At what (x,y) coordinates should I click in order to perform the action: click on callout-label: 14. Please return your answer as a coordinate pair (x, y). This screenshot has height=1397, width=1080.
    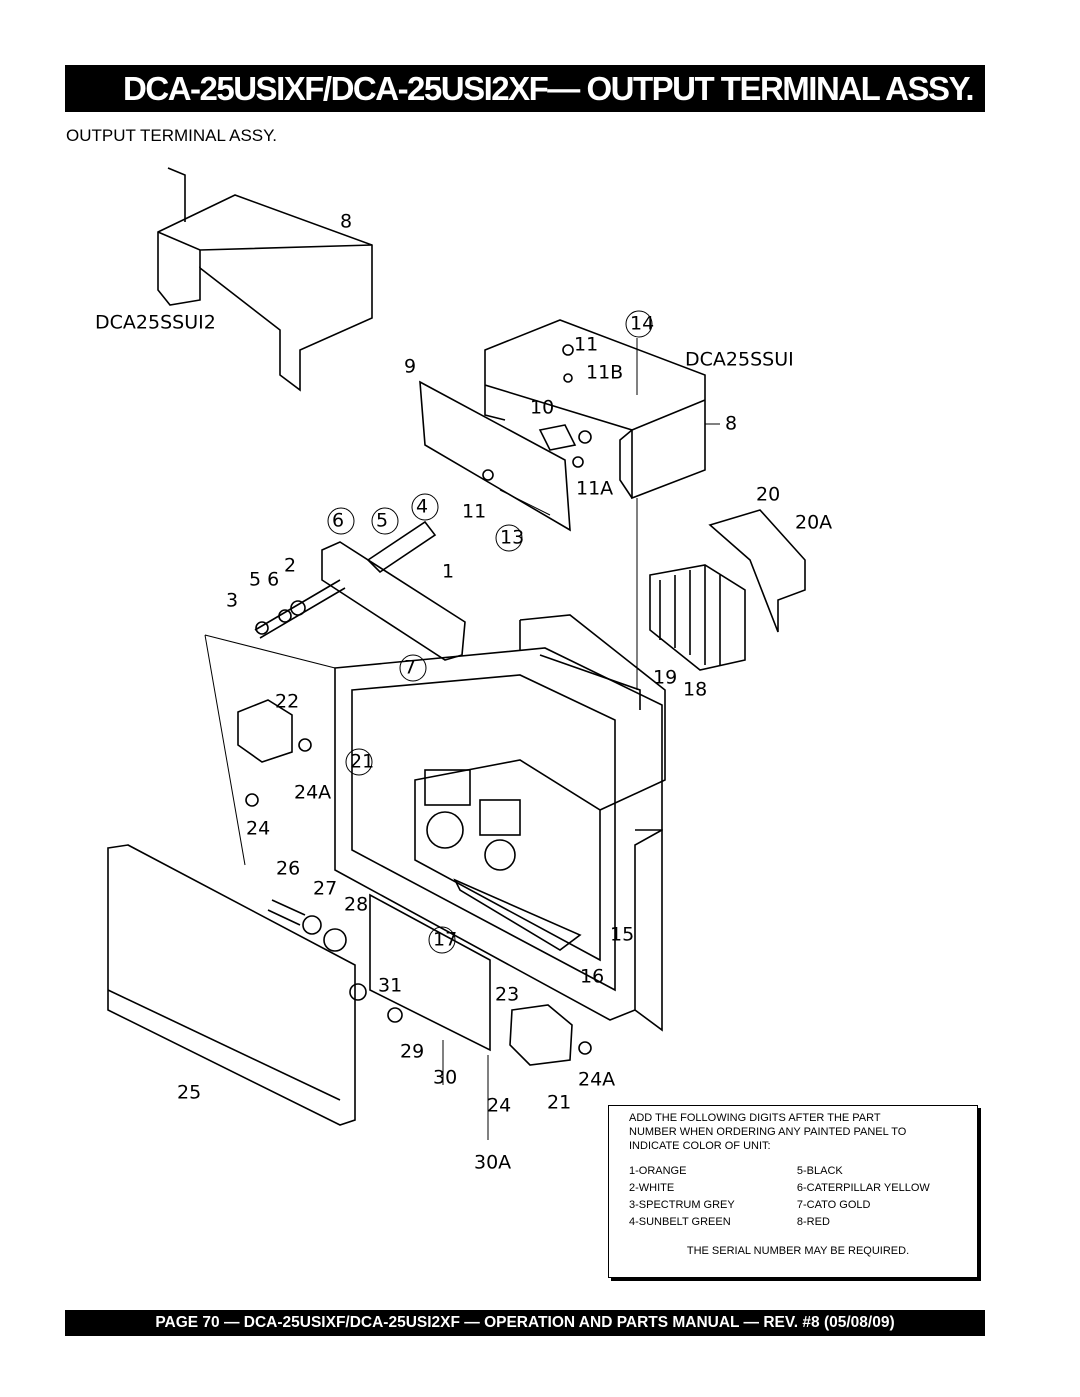
    Looking at the image, I should click on (642, 324).